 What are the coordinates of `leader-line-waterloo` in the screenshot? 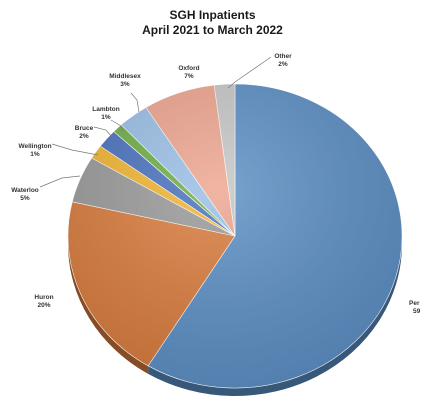 It's located at (60, 181).